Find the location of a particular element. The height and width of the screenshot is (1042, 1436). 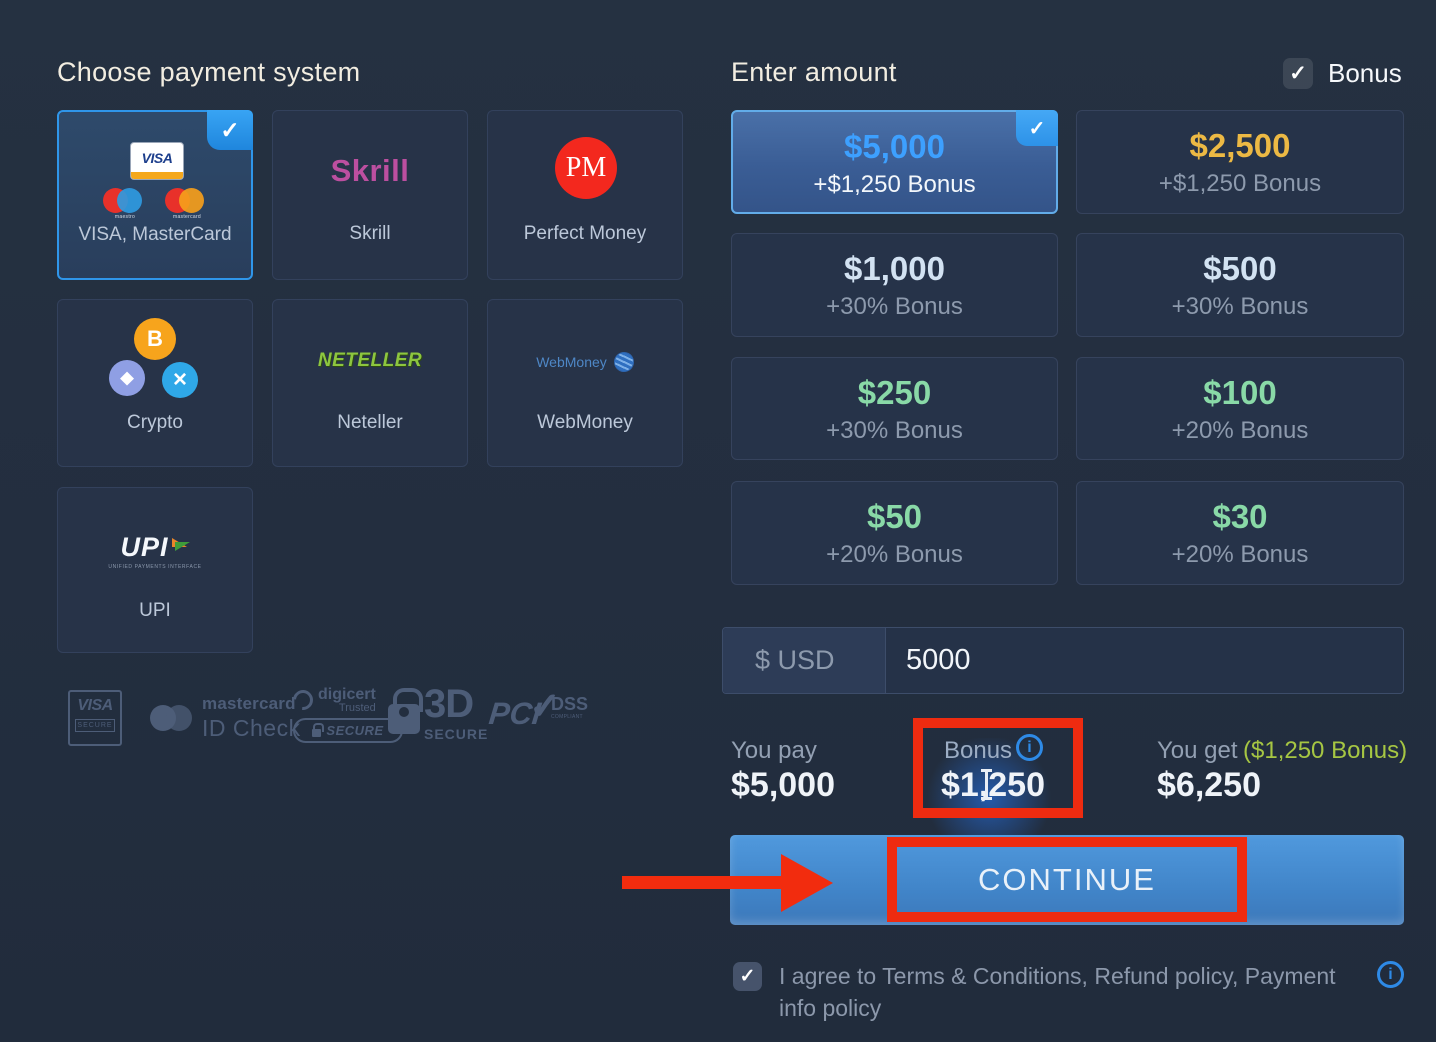

payment-tile-webmoney: WebMoney WebMoney is located at coordinates (585, 383).